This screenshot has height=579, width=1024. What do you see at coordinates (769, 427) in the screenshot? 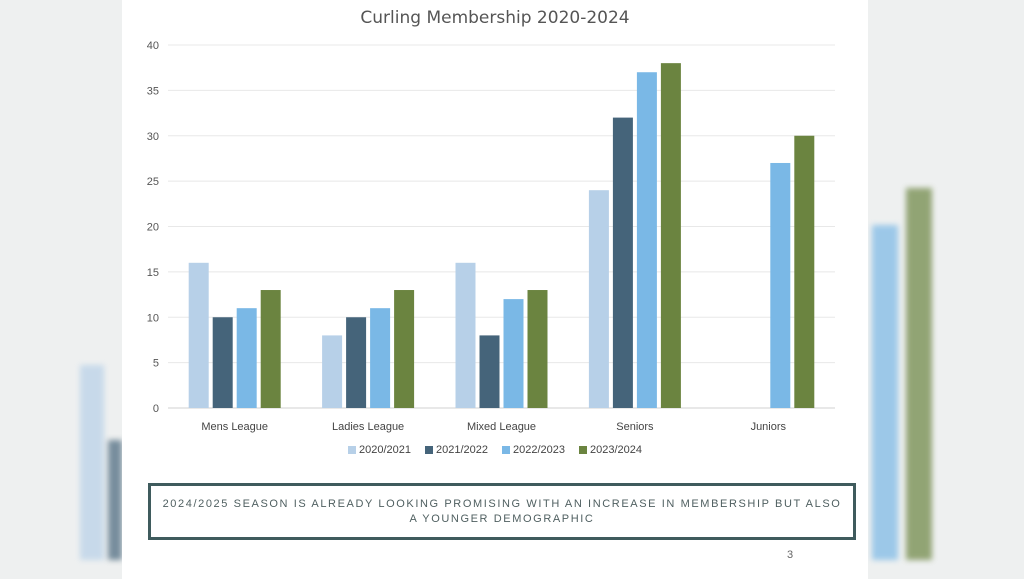
I see `x-tick-label: Juniors` at bounding box center [769, 427].